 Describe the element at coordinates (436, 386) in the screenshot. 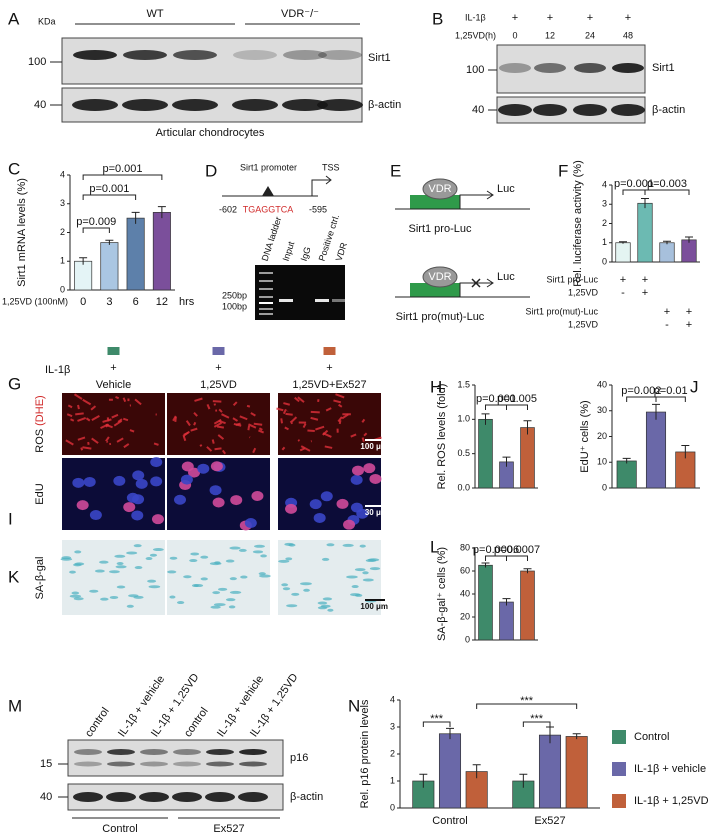

I see `panel-letter: H` at that location.